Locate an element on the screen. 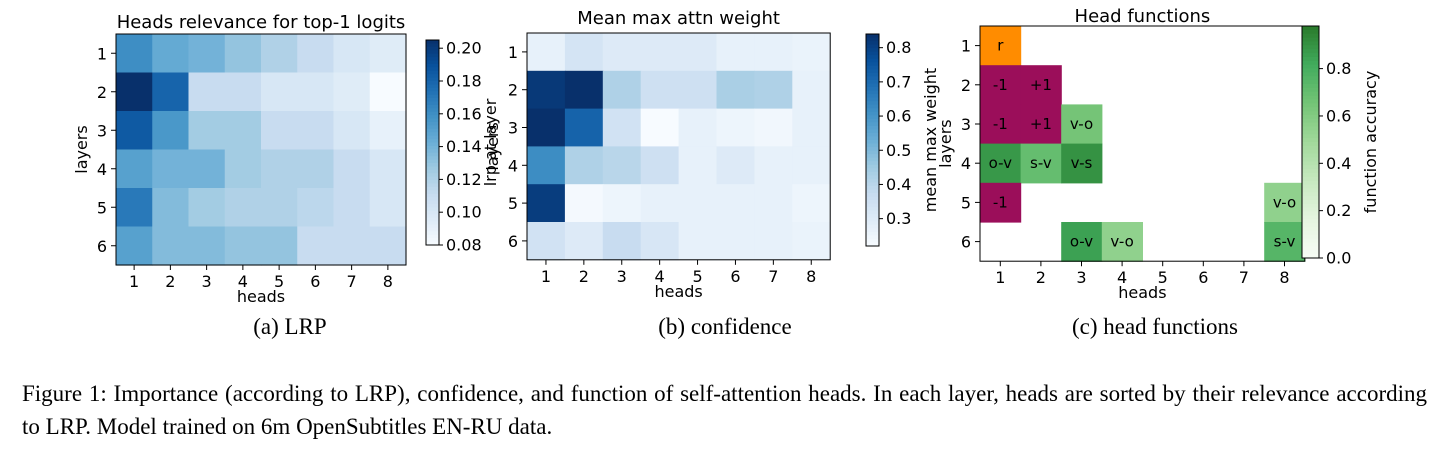  panel-b-cell-l1-h1 is located at coordinates (546, 52).